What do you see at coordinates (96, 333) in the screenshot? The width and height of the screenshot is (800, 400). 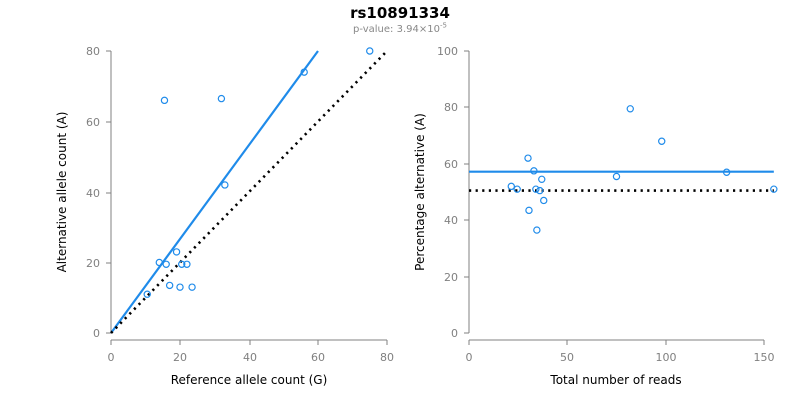 I see `left-y-tick-0: 0` at bounding box center [96, 333].